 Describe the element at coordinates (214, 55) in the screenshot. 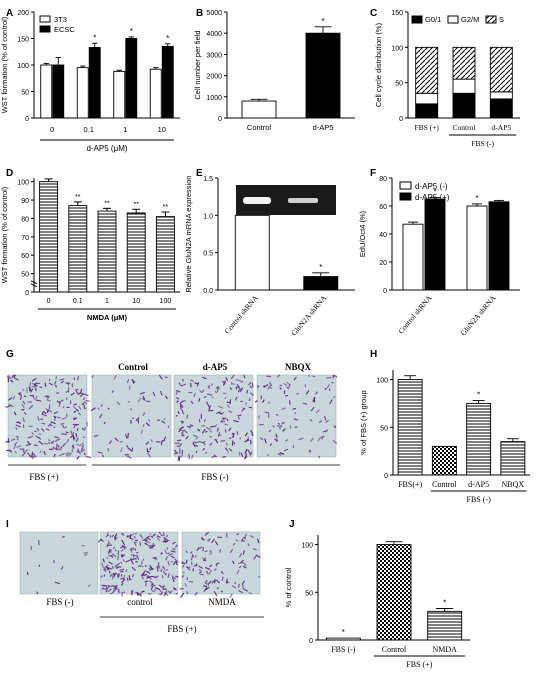

I see `y-tick-label-B: 3000` at that location.